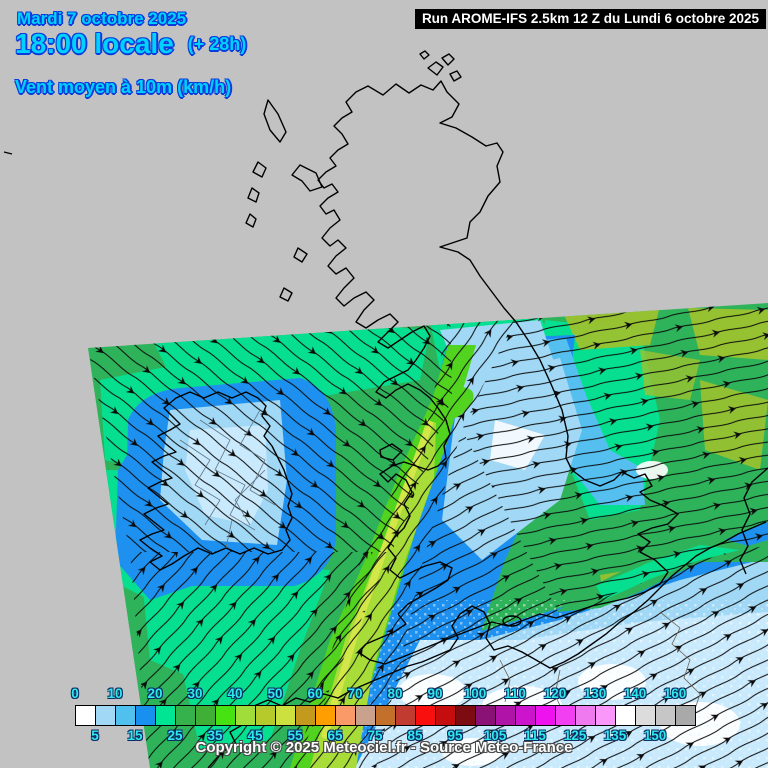 This screenshot has height=768, width=768. I want to click on time-line: 18:00 locale (+ 28h), so click(130, 44).